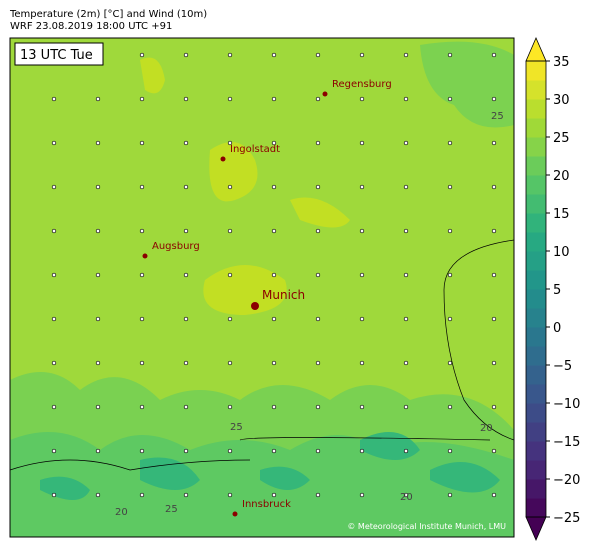 This screenshot has width=599, height=556. I want to click on contour-label: 20, so click(406, 497).